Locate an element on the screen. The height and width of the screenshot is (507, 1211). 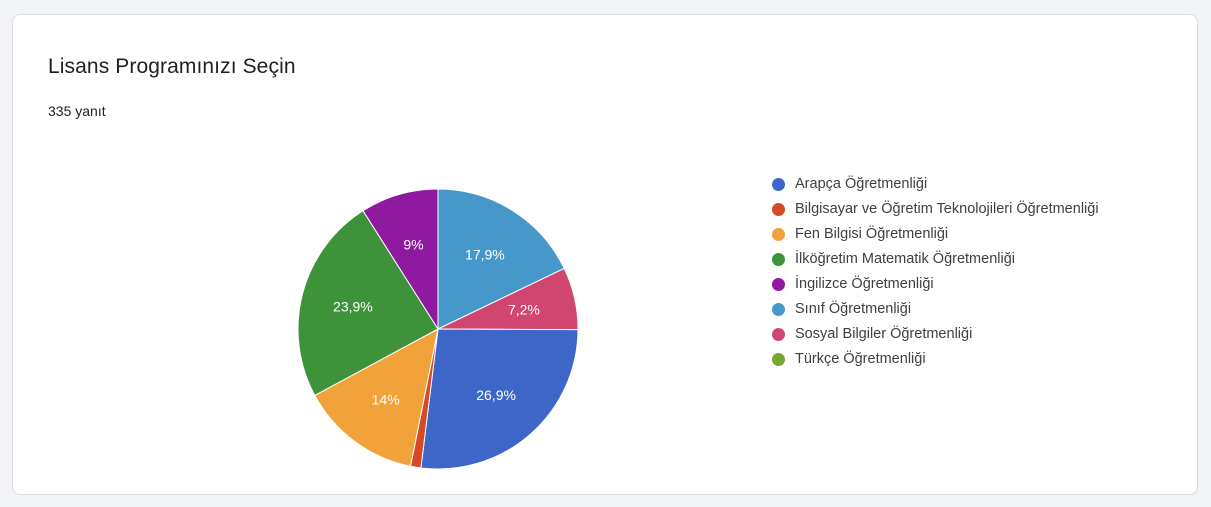
pie-chart: 17,9% 7,2% 26,9% 14% 23,9% 9% is located at coordinates (438, 329).